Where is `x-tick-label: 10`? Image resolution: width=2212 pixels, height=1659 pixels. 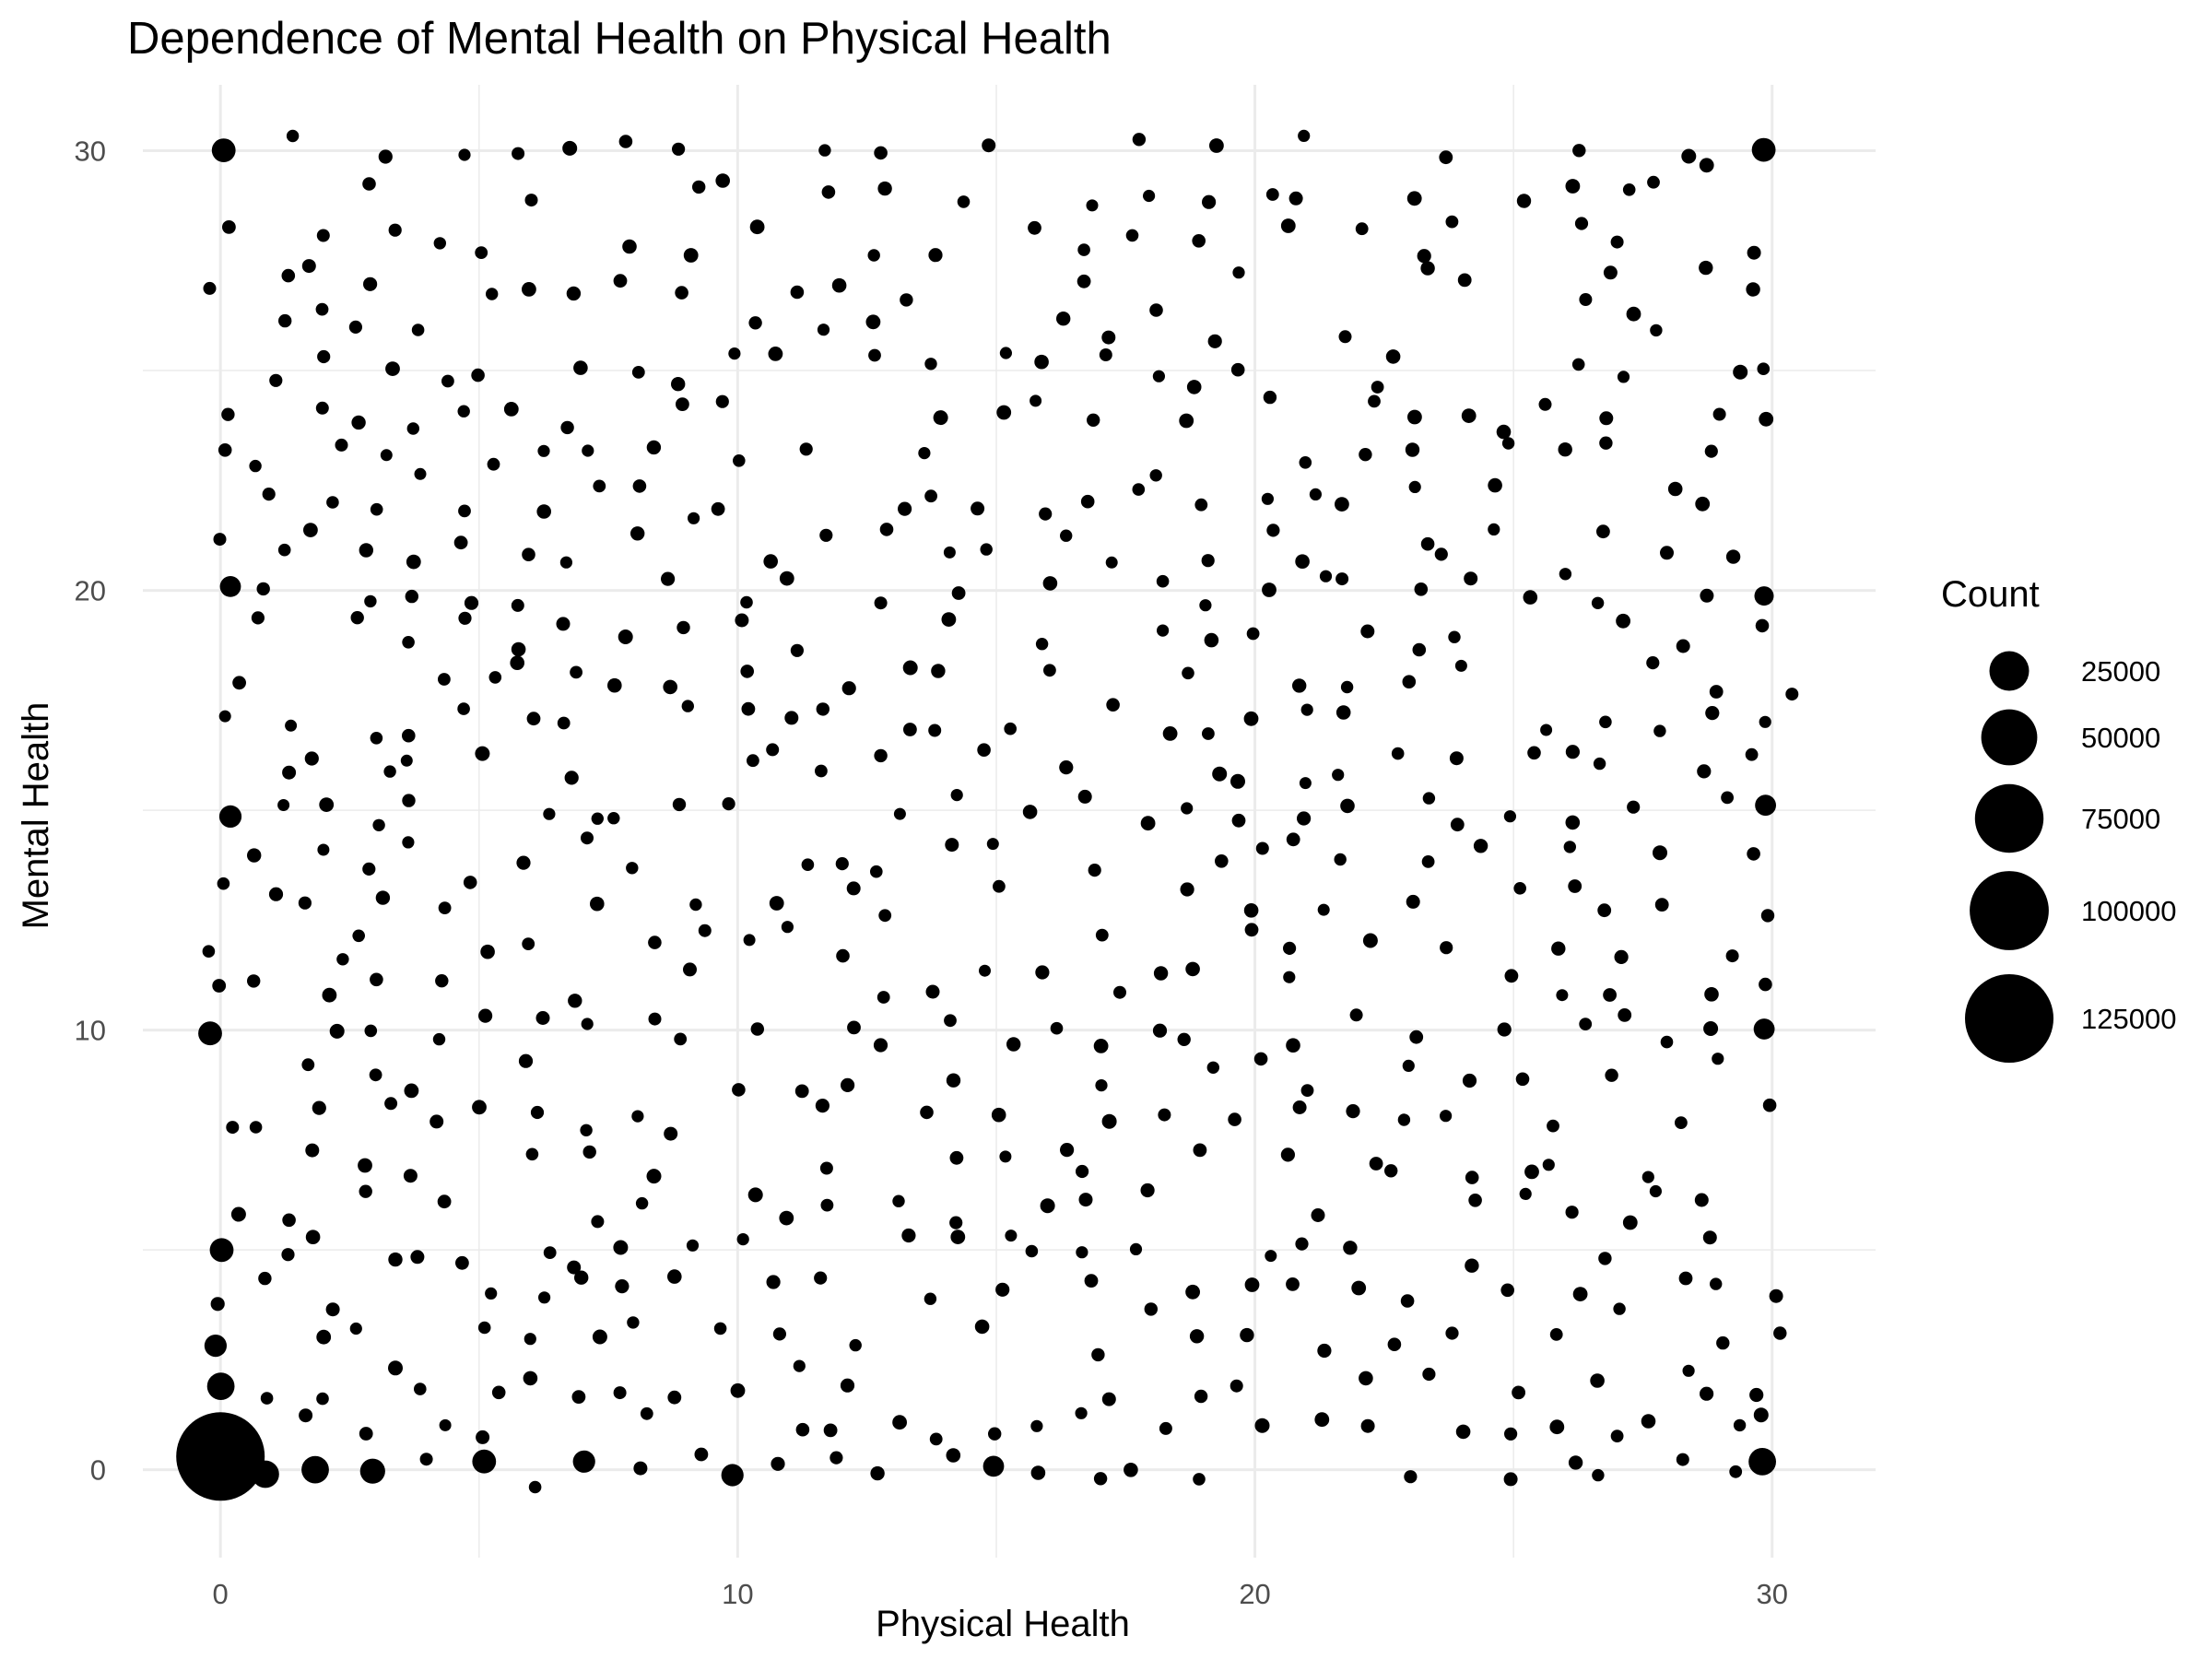 x-tick-label: 10 is located at coordinates (737, 1594).